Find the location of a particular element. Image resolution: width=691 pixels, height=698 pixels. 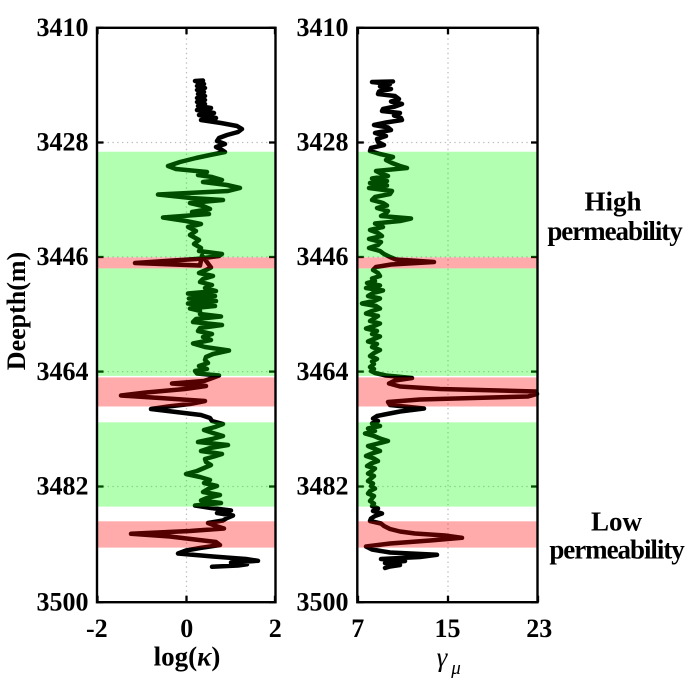

svg-text: γ is located at coordinates (443, 657).